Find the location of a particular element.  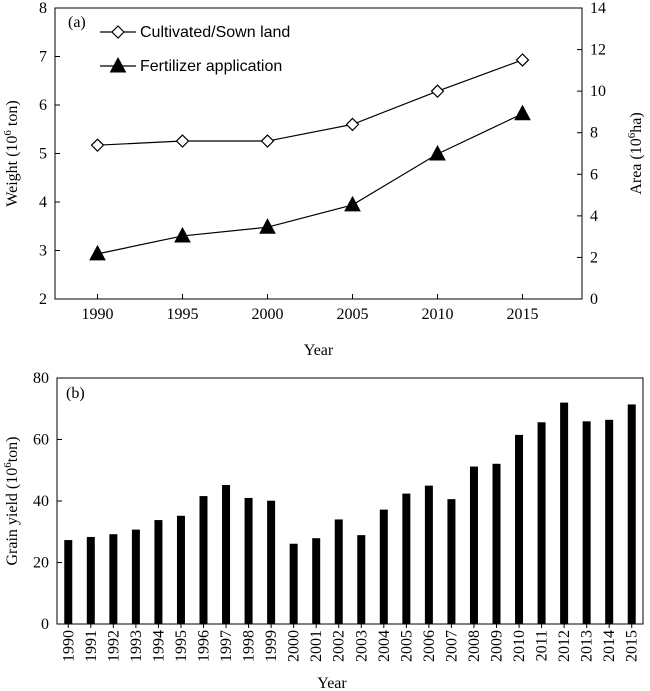

y-tick-label: 0 is located at coordinates (45, 624).